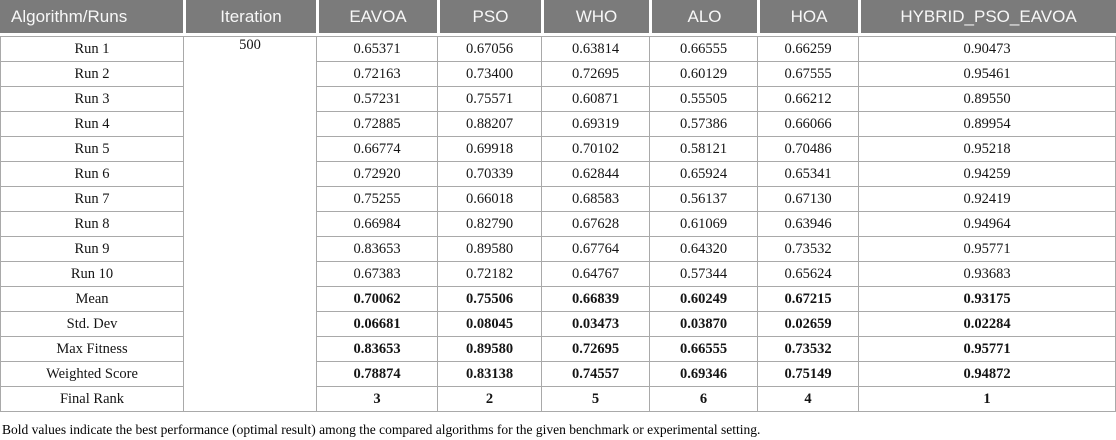  I want to click on row-label: Weighted Score, so click(91, 374).